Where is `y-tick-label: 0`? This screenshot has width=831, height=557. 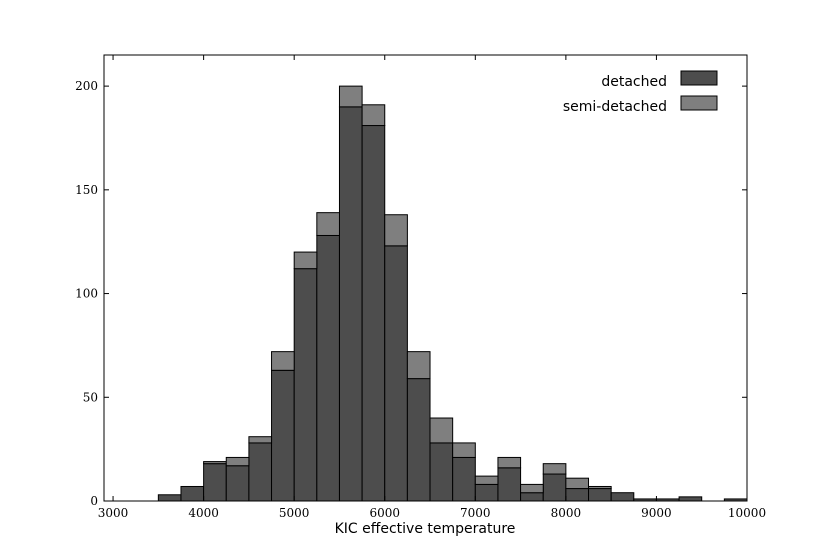
y-tick-label: 0 is located at coordinates (94, 501).